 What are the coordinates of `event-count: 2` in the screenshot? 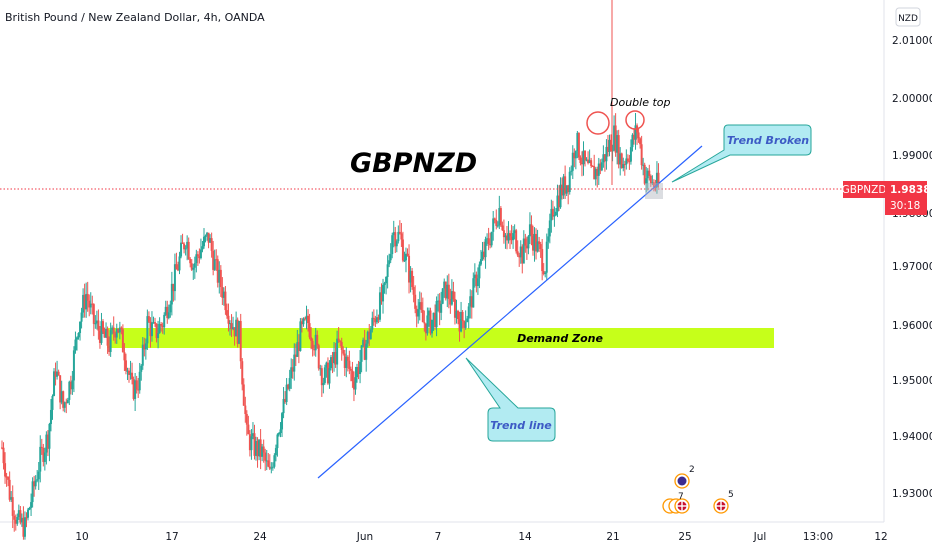 It's located at (692, 470).